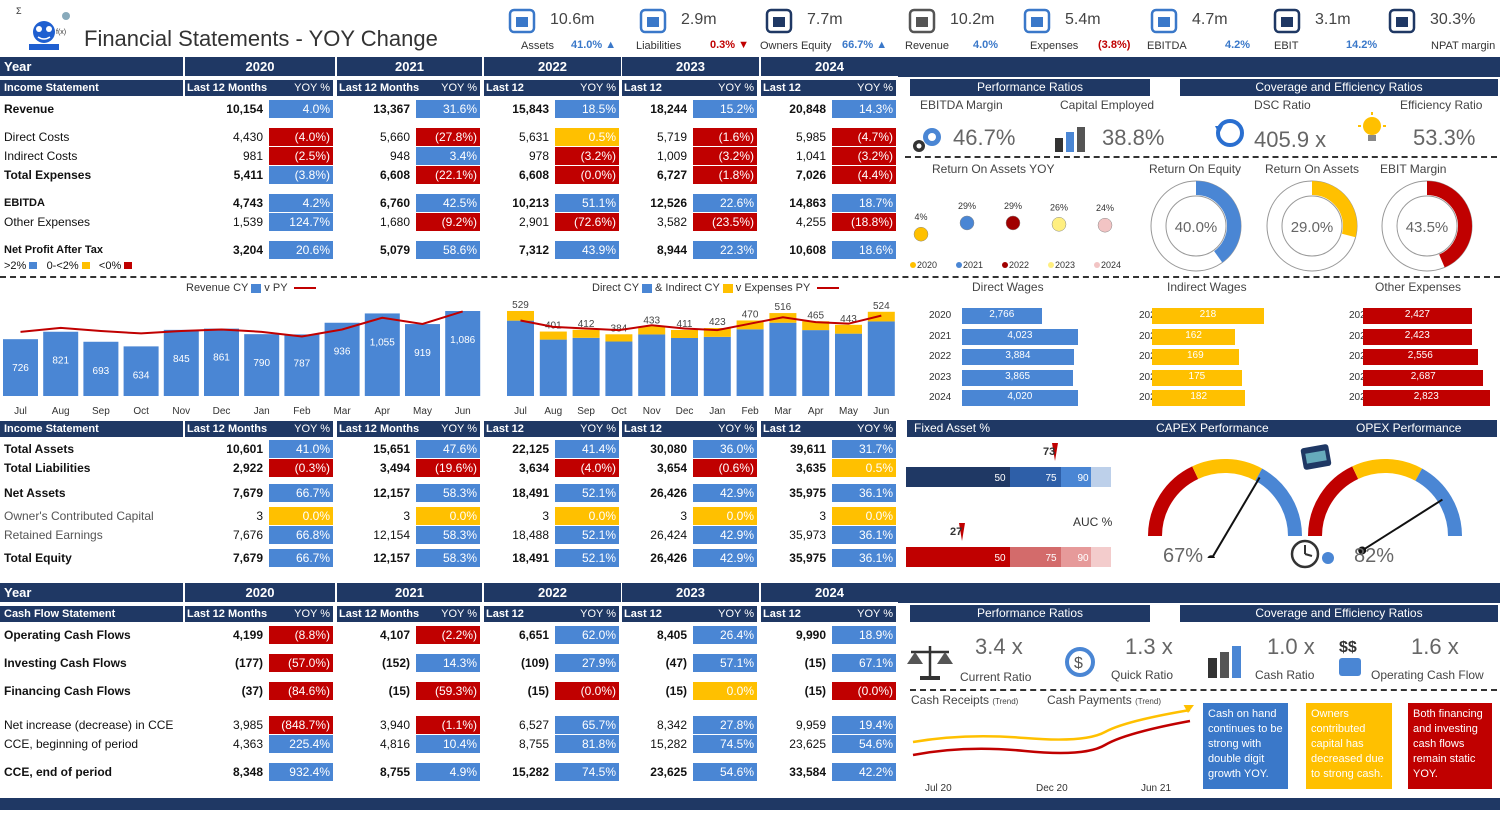  What do you see at coordinates (587, 663) in the screenshot?
I see `yoy-cell: 27.9%` at bounding box center [587, 663].